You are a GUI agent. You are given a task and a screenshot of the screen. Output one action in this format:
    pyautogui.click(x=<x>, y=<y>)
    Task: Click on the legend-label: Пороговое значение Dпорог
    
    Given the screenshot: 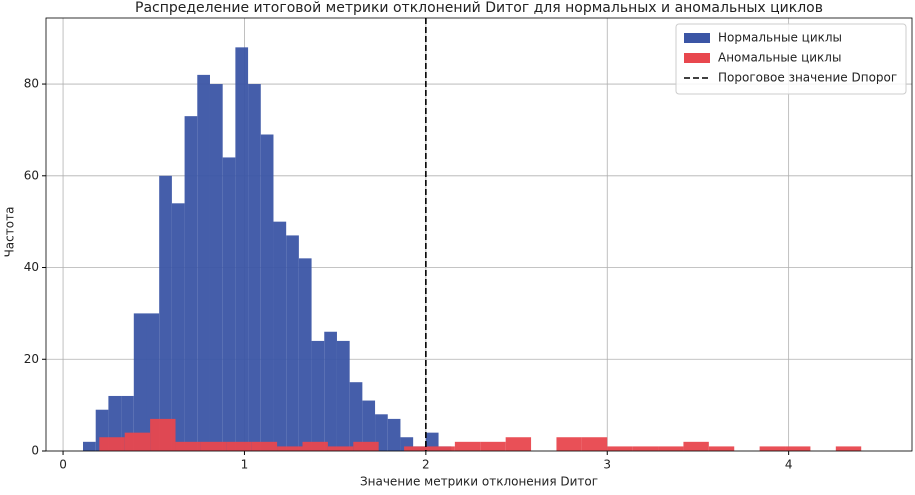 What is the action you would take?
    pyautogui.click(x=807, y=78)
    